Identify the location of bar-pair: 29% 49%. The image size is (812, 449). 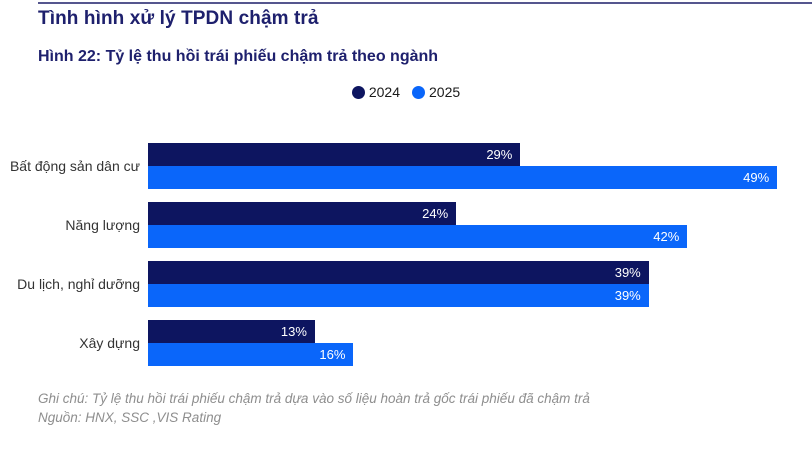
(469, 166).